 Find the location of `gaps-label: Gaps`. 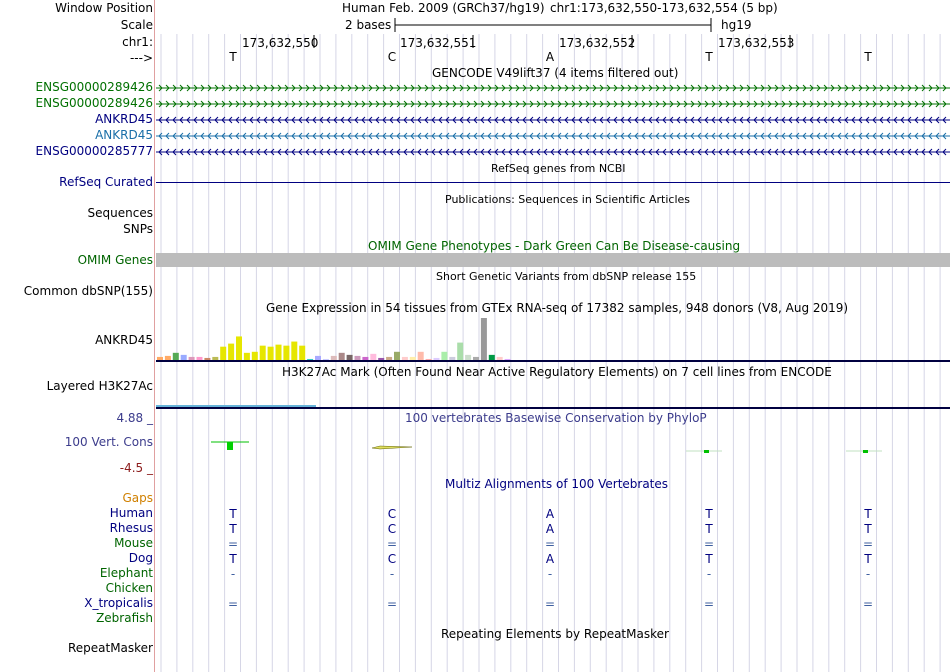

gaps-label: Gaps is located at coordinates (137, 498).